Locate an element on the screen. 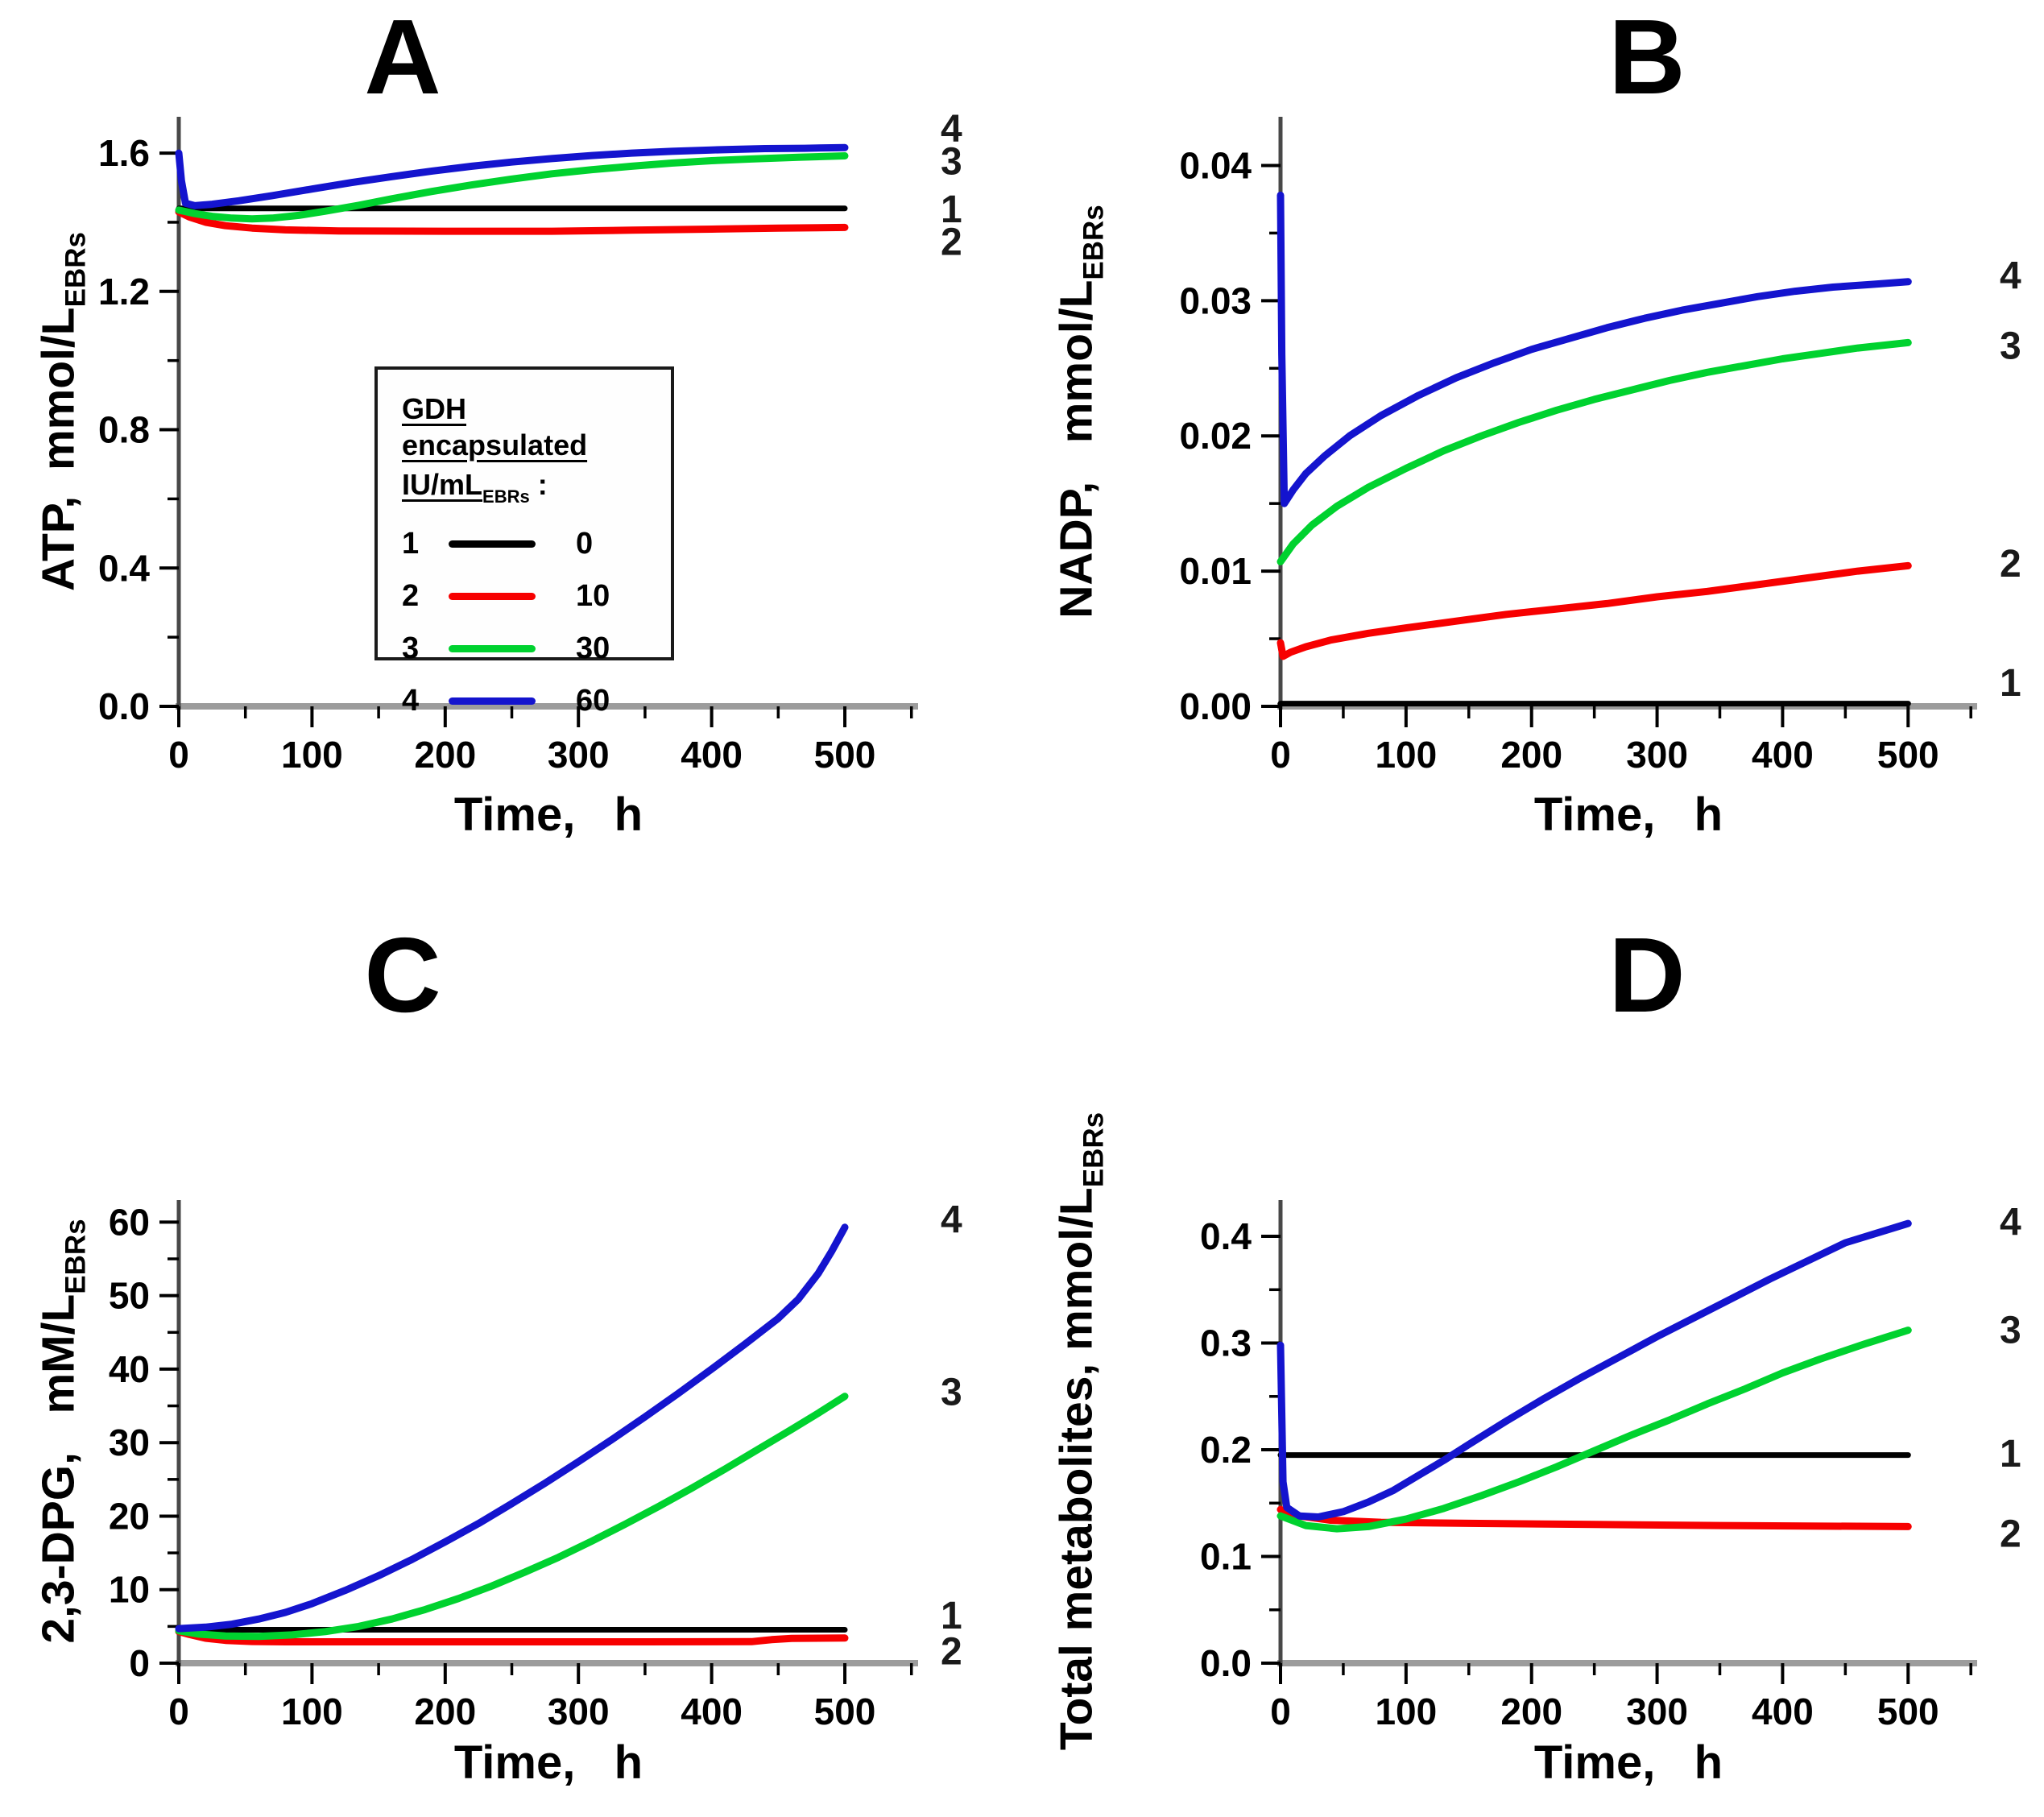  y-tick-label: 0.00 is located at coordinates (1215, 706).